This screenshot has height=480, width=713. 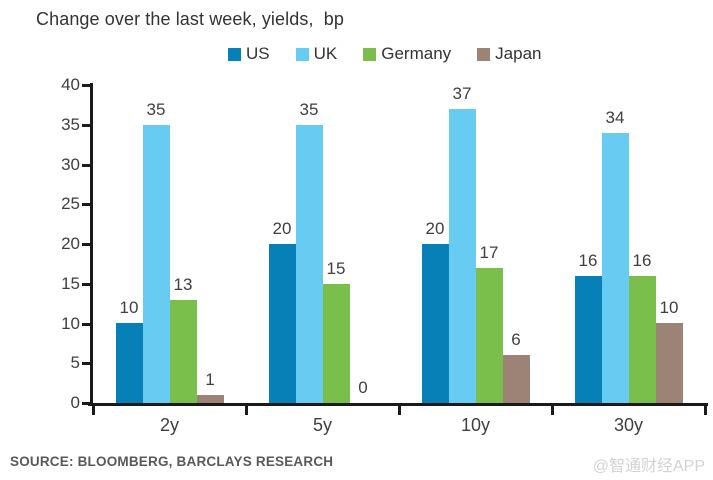 I want to click on bar-value-label: 17, so click(x=489, y=252).